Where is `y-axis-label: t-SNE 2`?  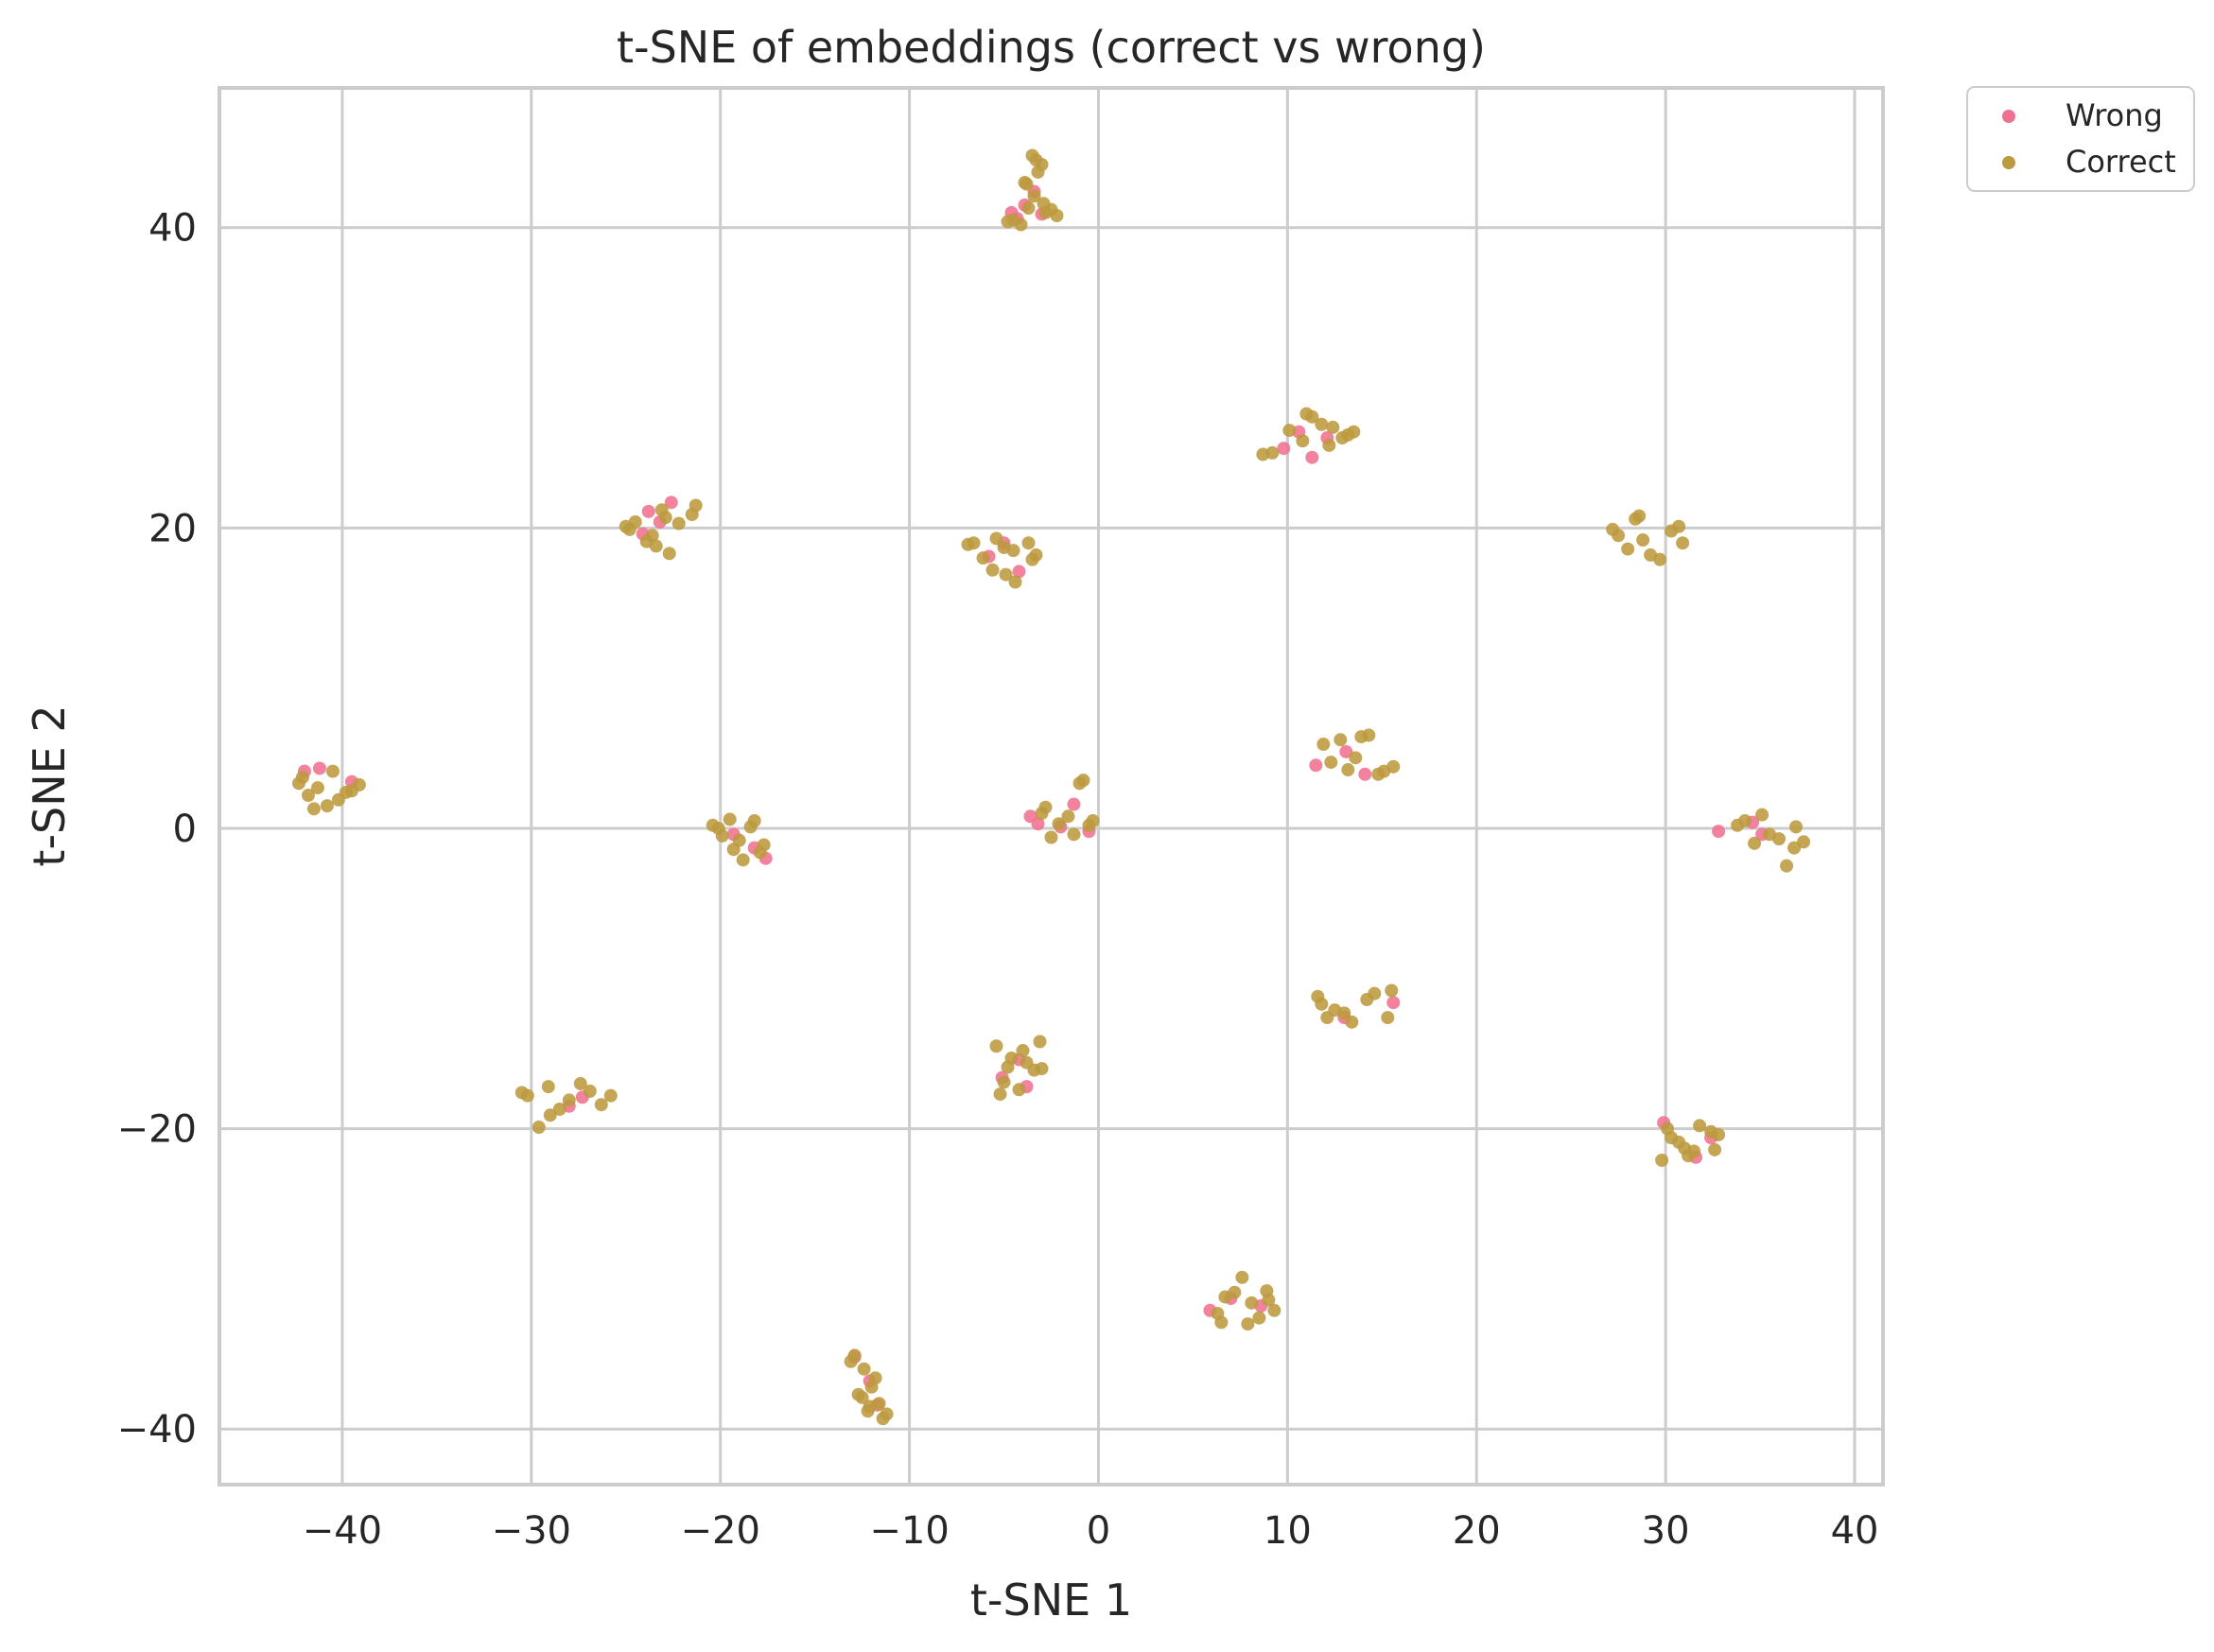 y-axis-label: t-SNE 2 is located at coordinates (50, 785).